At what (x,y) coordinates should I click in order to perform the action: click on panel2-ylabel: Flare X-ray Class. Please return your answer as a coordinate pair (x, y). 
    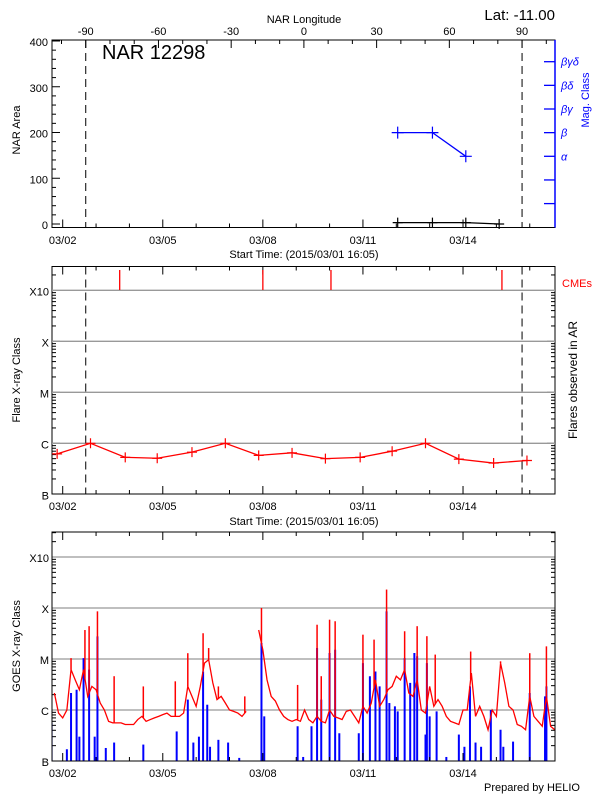
    Looking at the image, I should click on (17, 379).